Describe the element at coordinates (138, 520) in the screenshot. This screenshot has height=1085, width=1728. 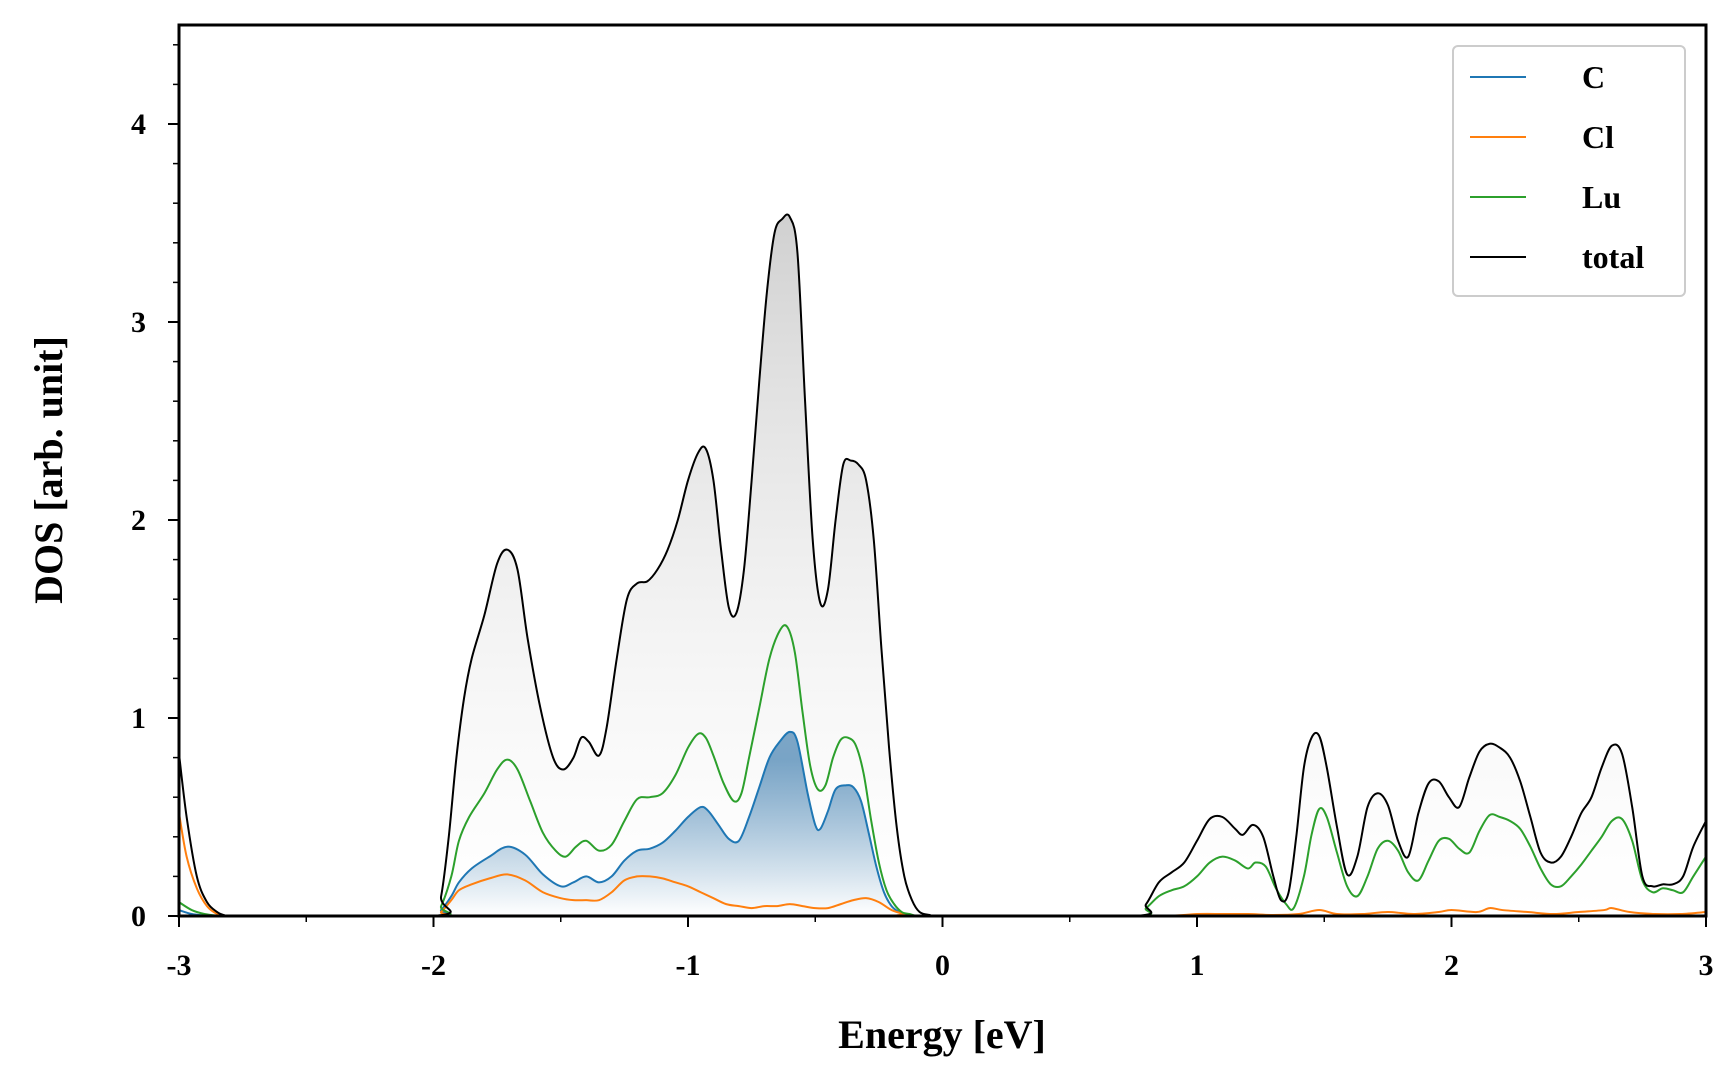
I see `y-tick-label: 2` at that location.